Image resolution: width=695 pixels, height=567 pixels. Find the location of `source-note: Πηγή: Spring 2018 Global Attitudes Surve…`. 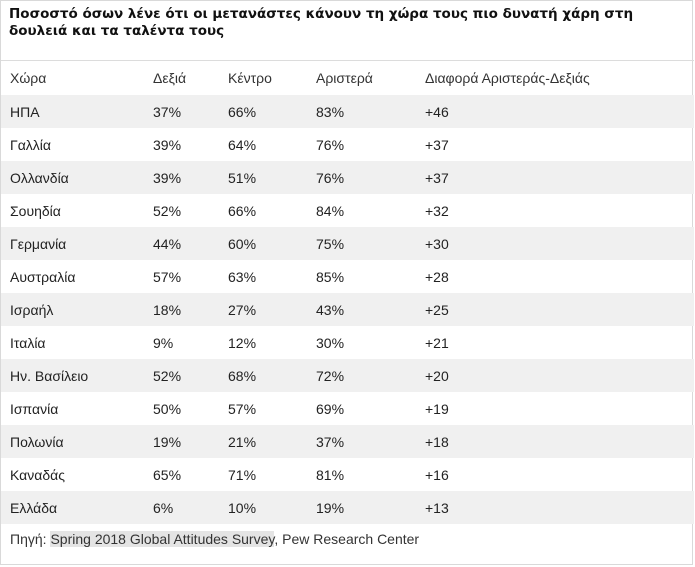

source-note: Πηγή: Spring 2018 Global Attitudes Surve… is located at coordinates (214, 539).